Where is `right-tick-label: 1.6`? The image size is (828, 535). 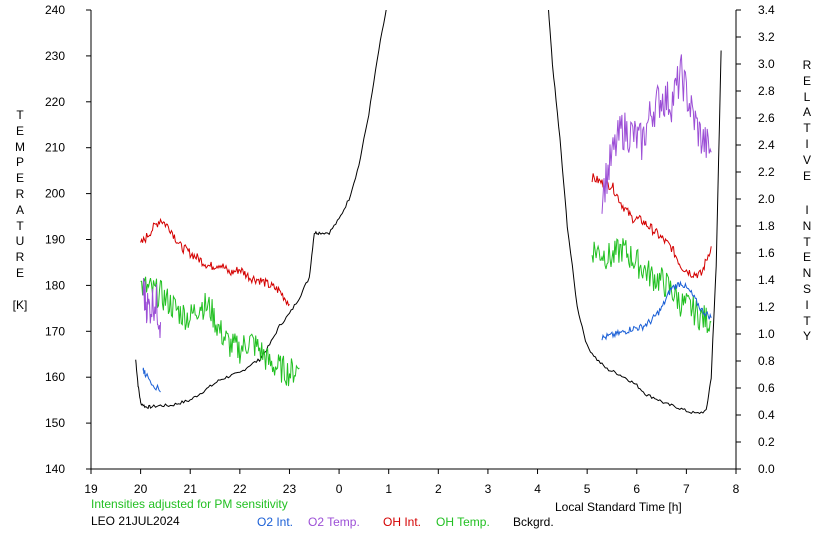 right-tick-label: 1.6 is located at coordinates (766, 253).